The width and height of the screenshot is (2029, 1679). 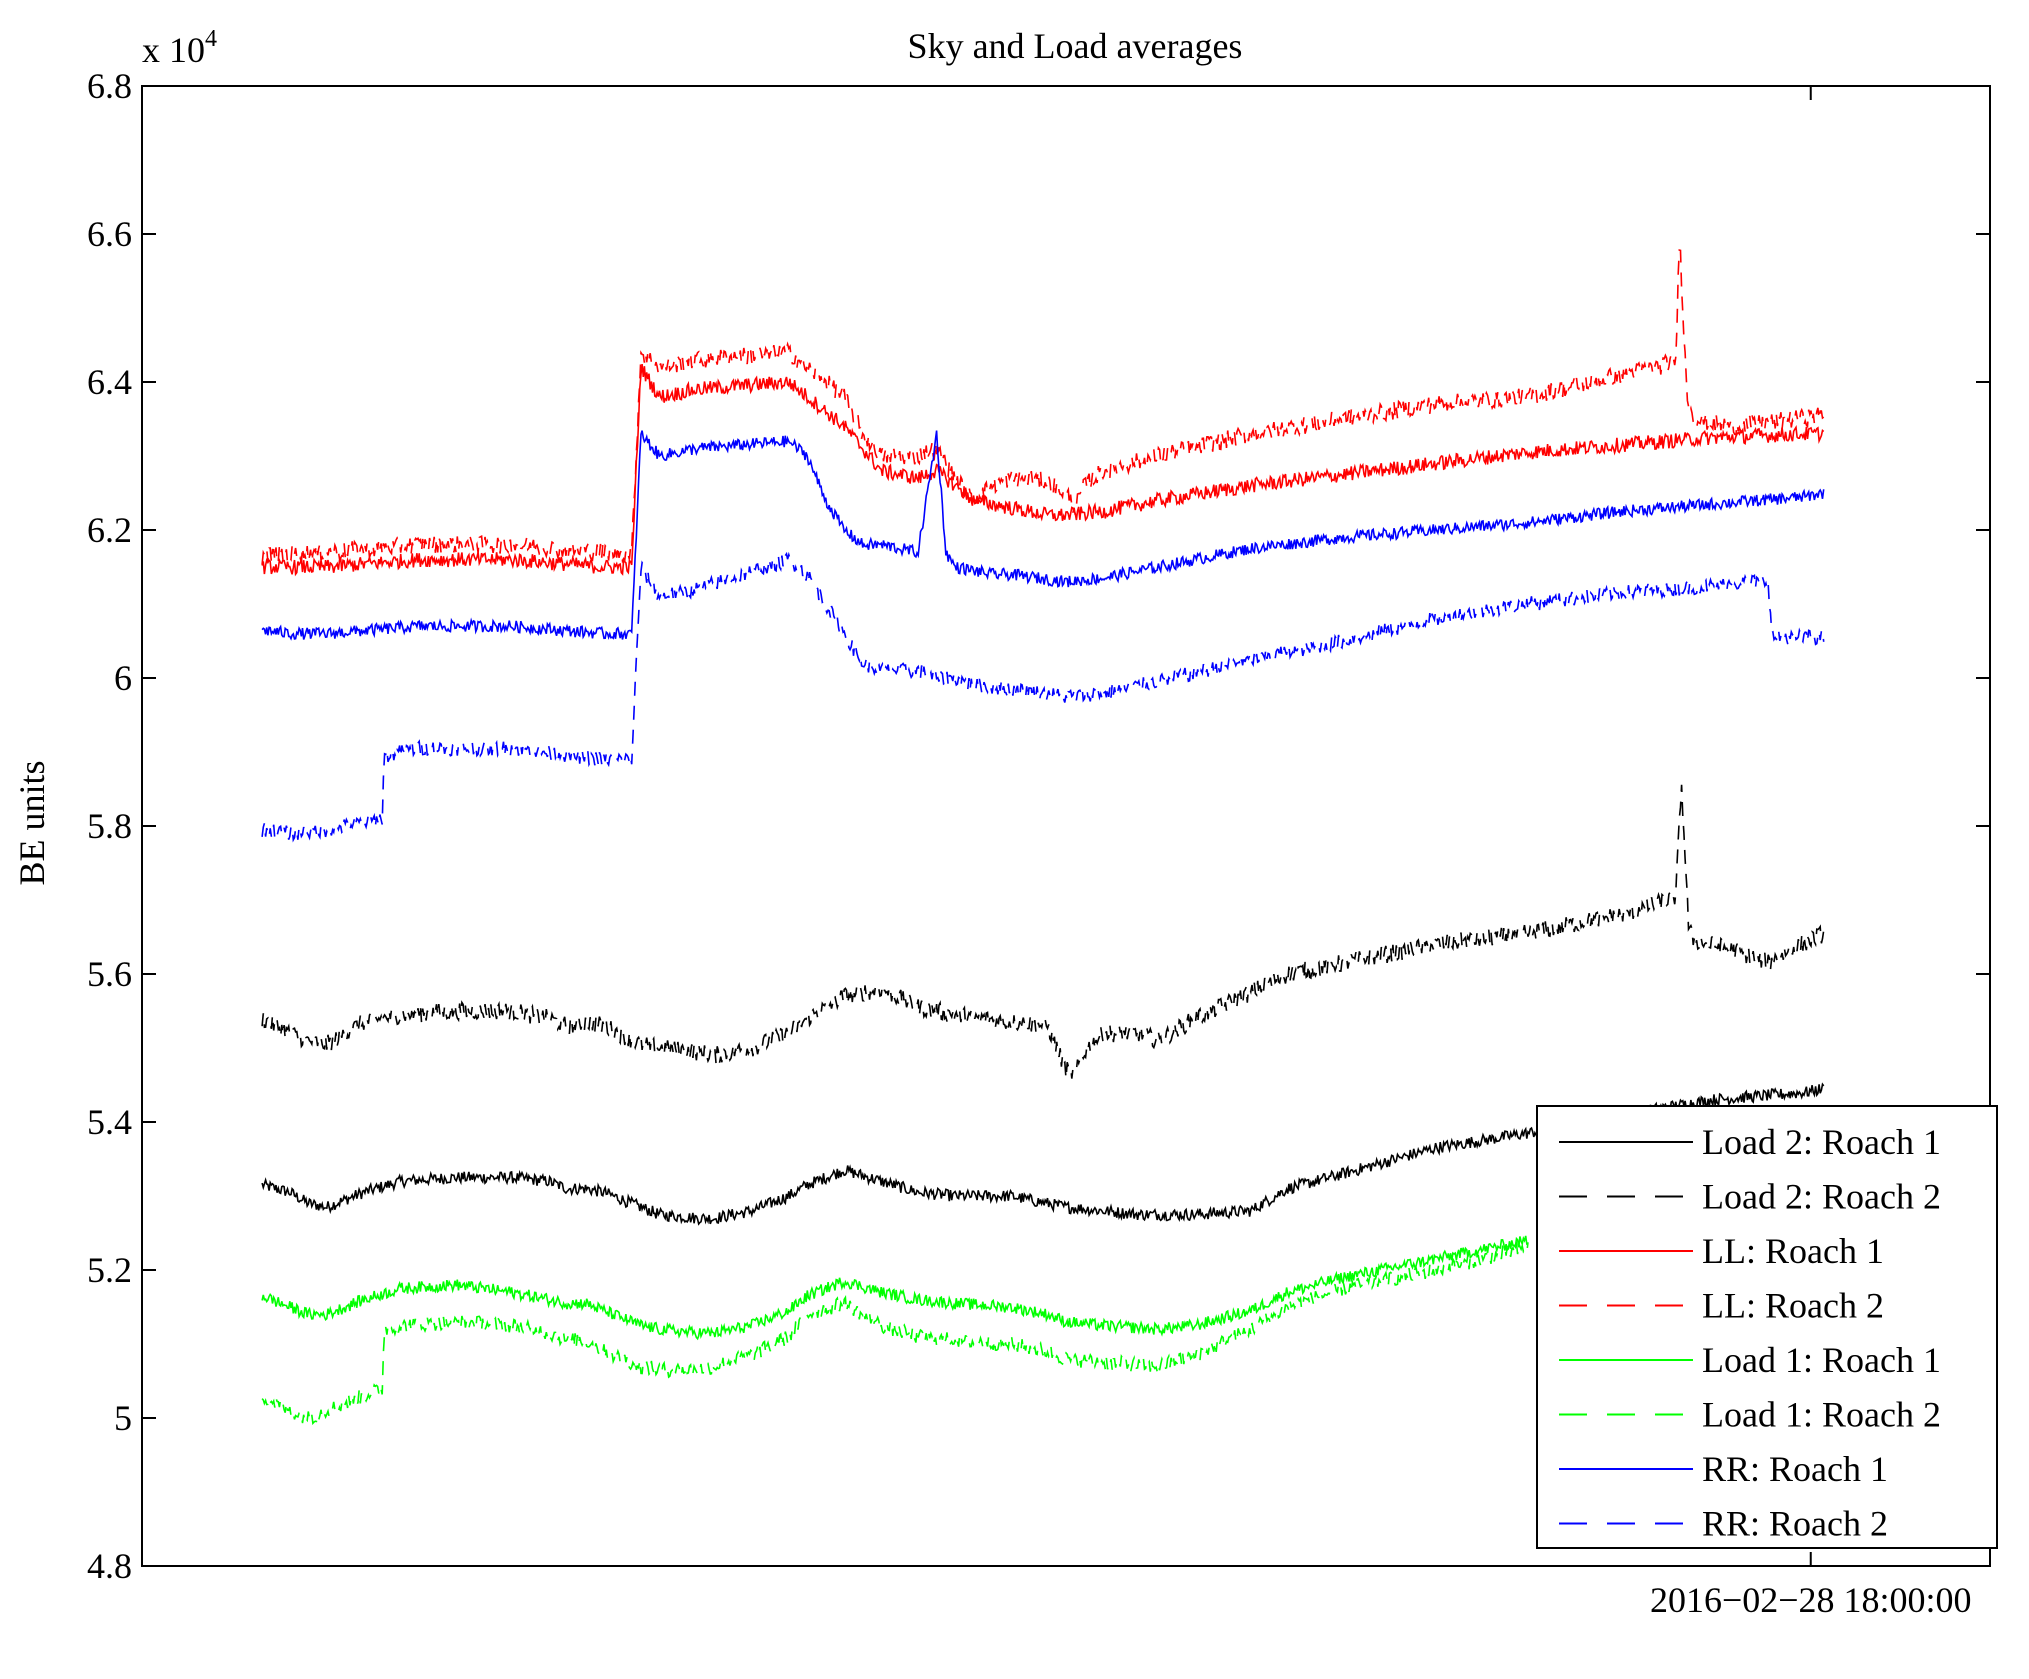 What do you see at coordinates (173, 50) in the screenshot?
I see `y-exponent-base: x 10` at bounding box center [173, 50].